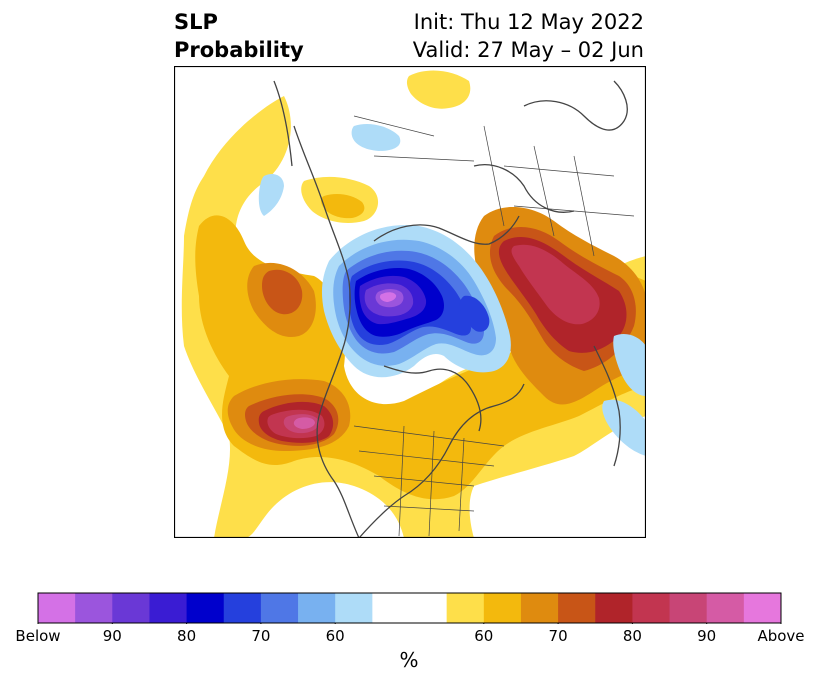 Image resolution: width=819 pixels, height=686 pixels. Describe the element at coordinates (239, 50) in the screenshot. I see `title-product: Probability` at that location.